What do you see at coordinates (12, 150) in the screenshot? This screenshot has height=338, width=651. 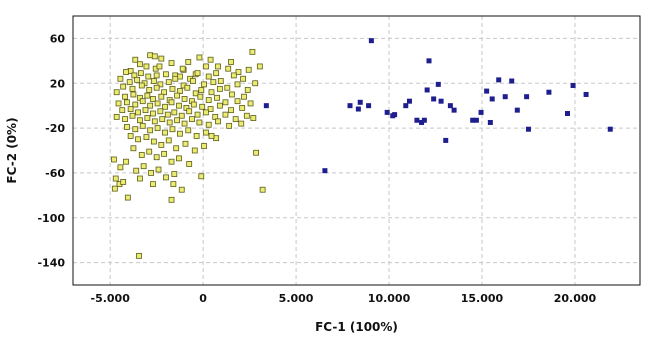 I see `y-axis-title: FC-2 (0%)` at bounding box center [12, 150].